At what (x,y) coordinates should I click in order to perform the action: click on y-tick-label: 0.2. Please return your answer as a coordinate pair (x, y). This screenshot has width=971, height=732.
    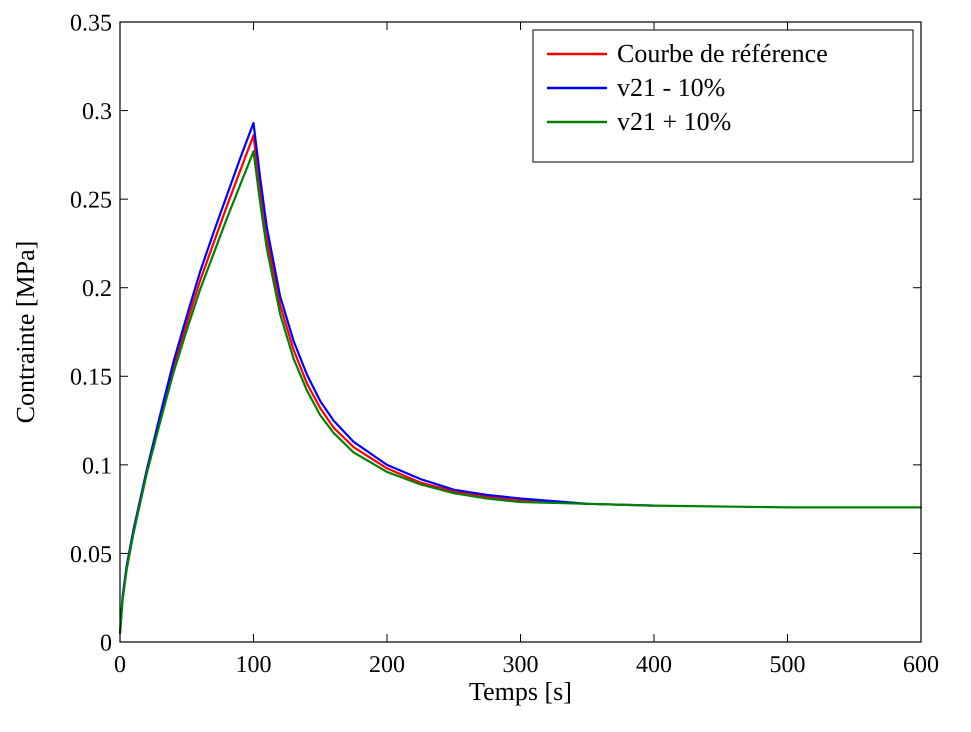
    Looking at the image, I should click on (97, 289).